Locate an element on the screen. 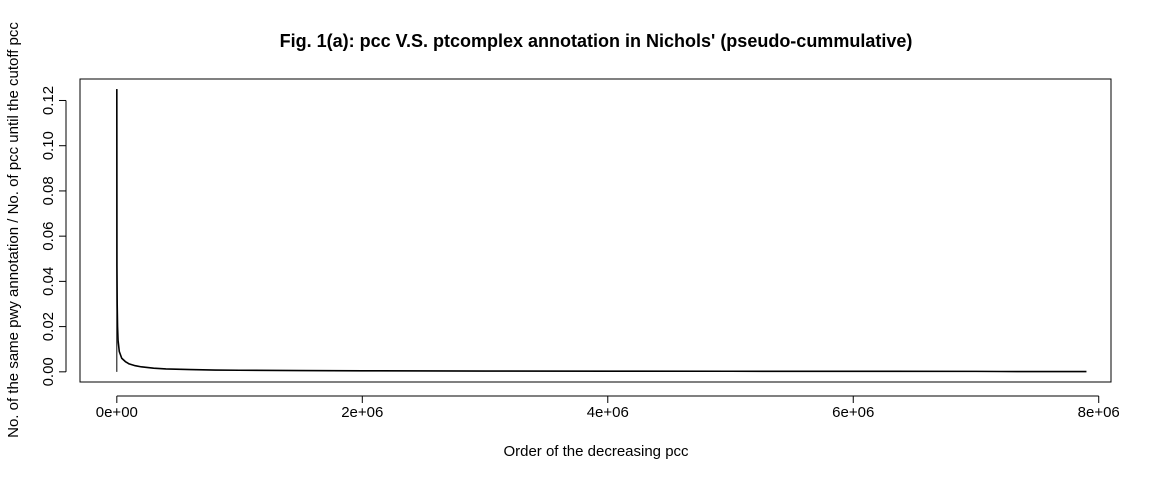 The image size is (1152, 480). y-axis: 0.00 0.02 0.04 0.06 0.08 0.10 0.12 is located at coordinates (53, 236).